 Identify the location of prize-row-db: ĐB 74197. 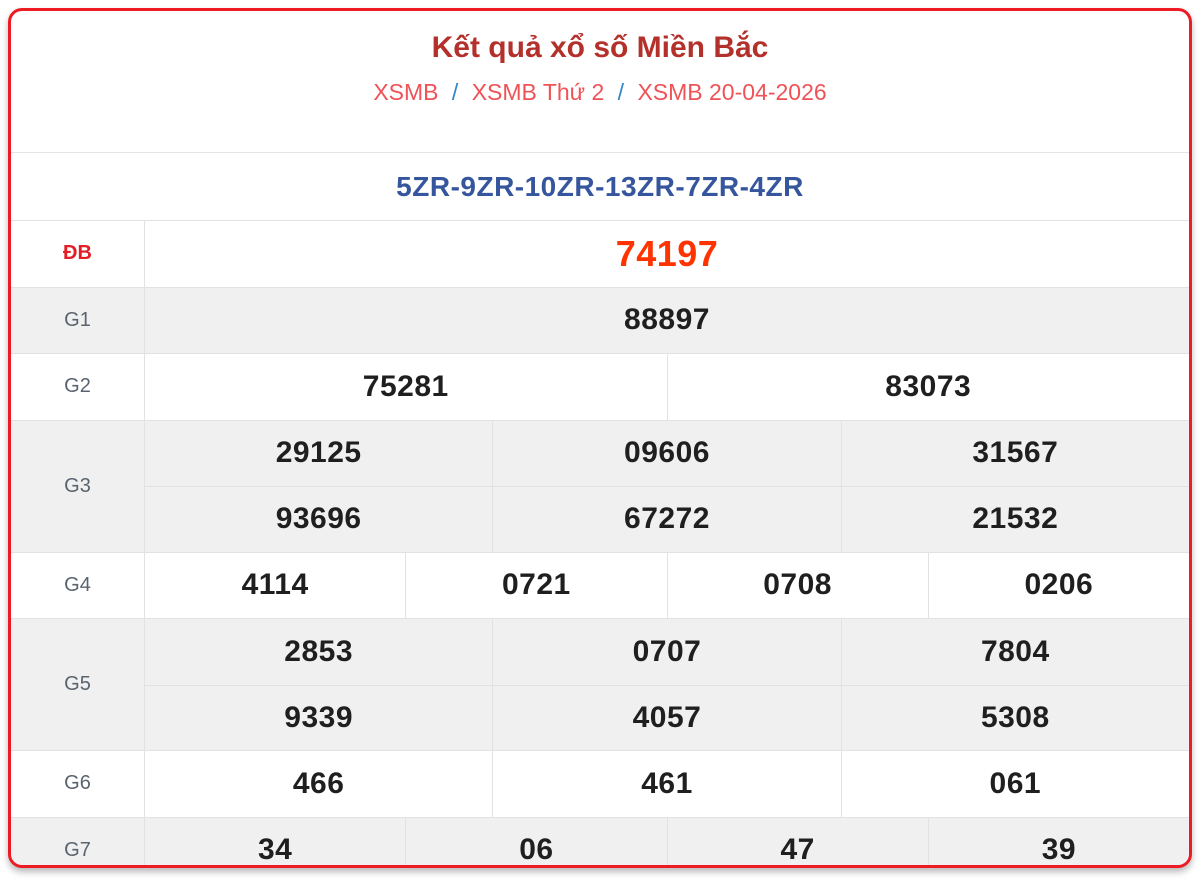
(600, 253).